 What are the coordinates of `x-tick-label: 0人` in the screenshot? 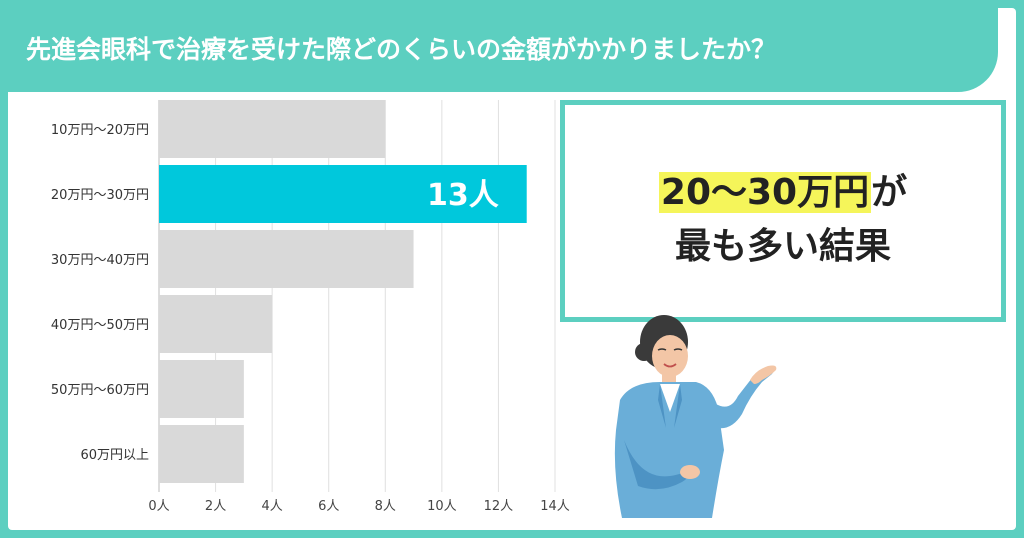 It's located at (158, 506).